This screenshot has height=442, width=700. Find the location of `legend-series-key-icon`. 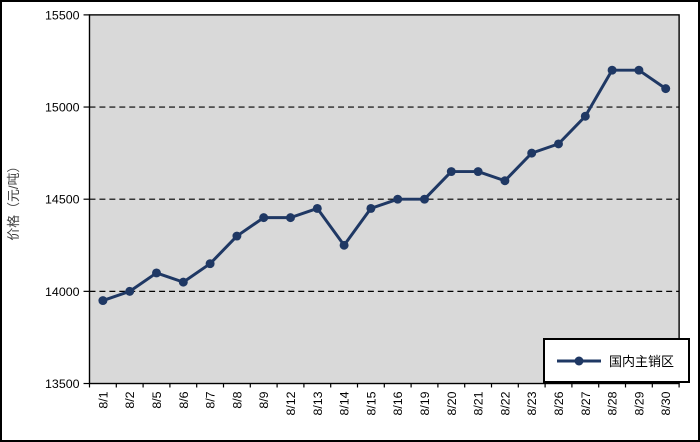

legend-series-key-icon is located at coordinates (579, 360).